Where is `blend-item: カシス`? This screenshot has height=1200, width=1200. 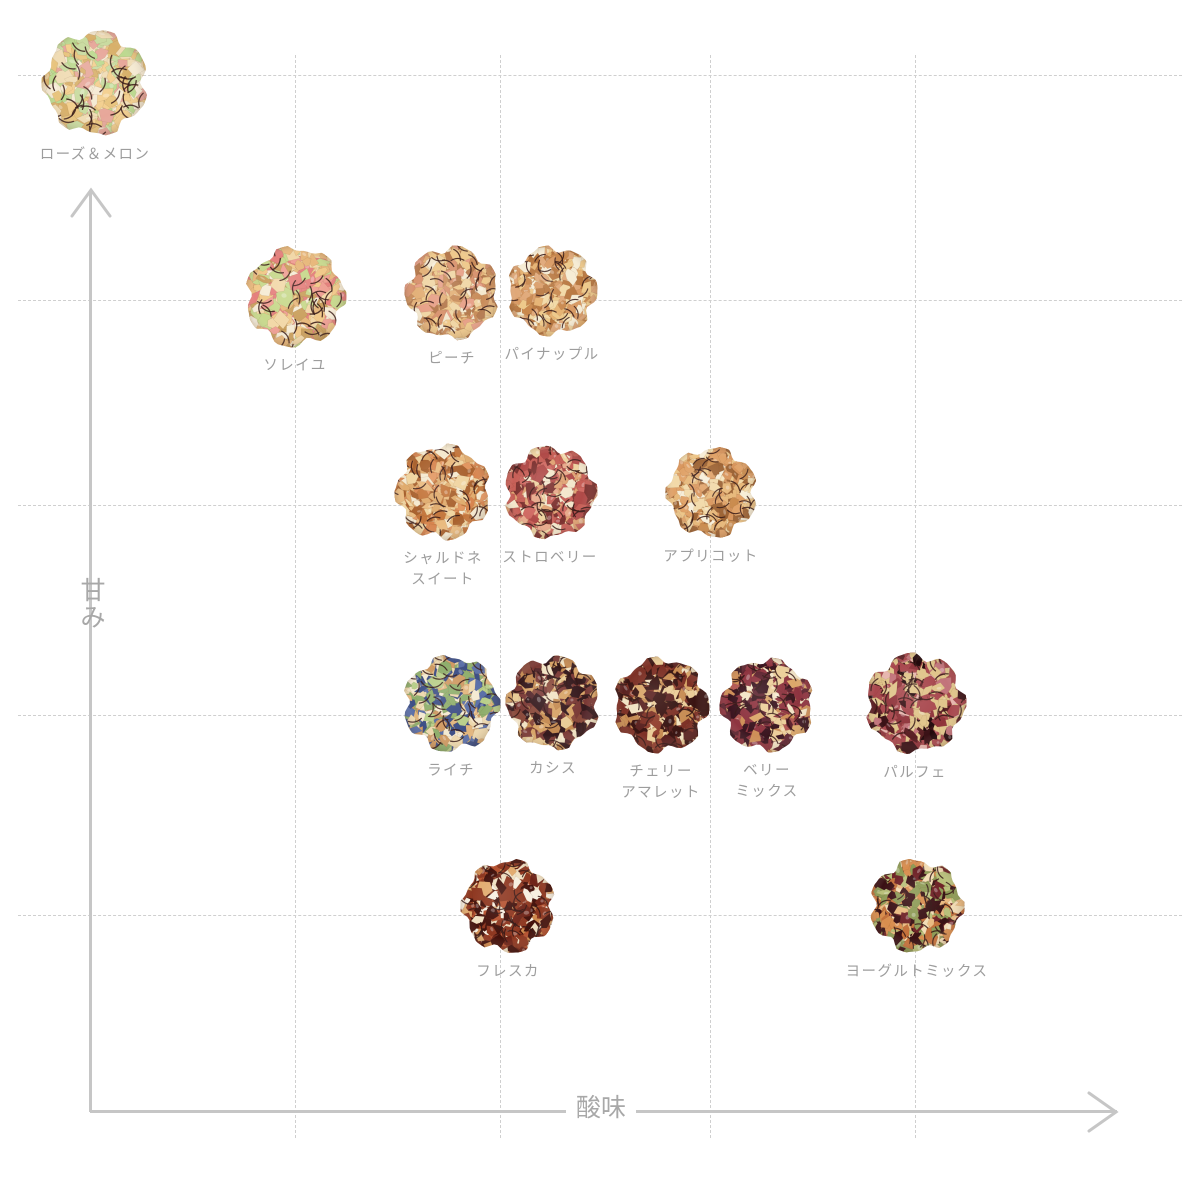
blend-item: カシス is located at coordinates (553, 717).